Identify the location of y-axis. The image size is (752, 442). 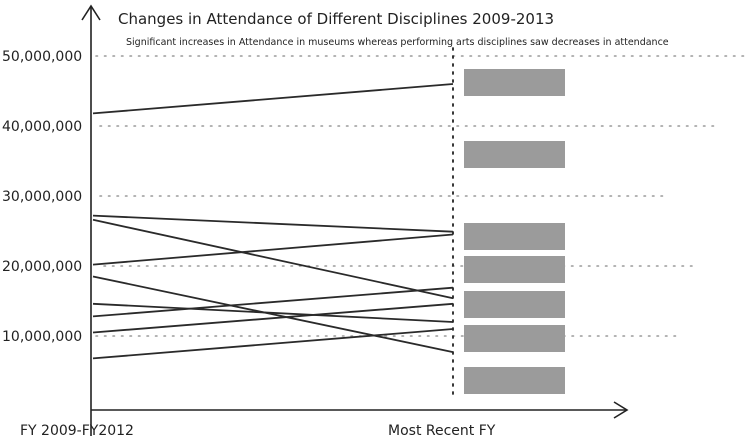
(91, 220).